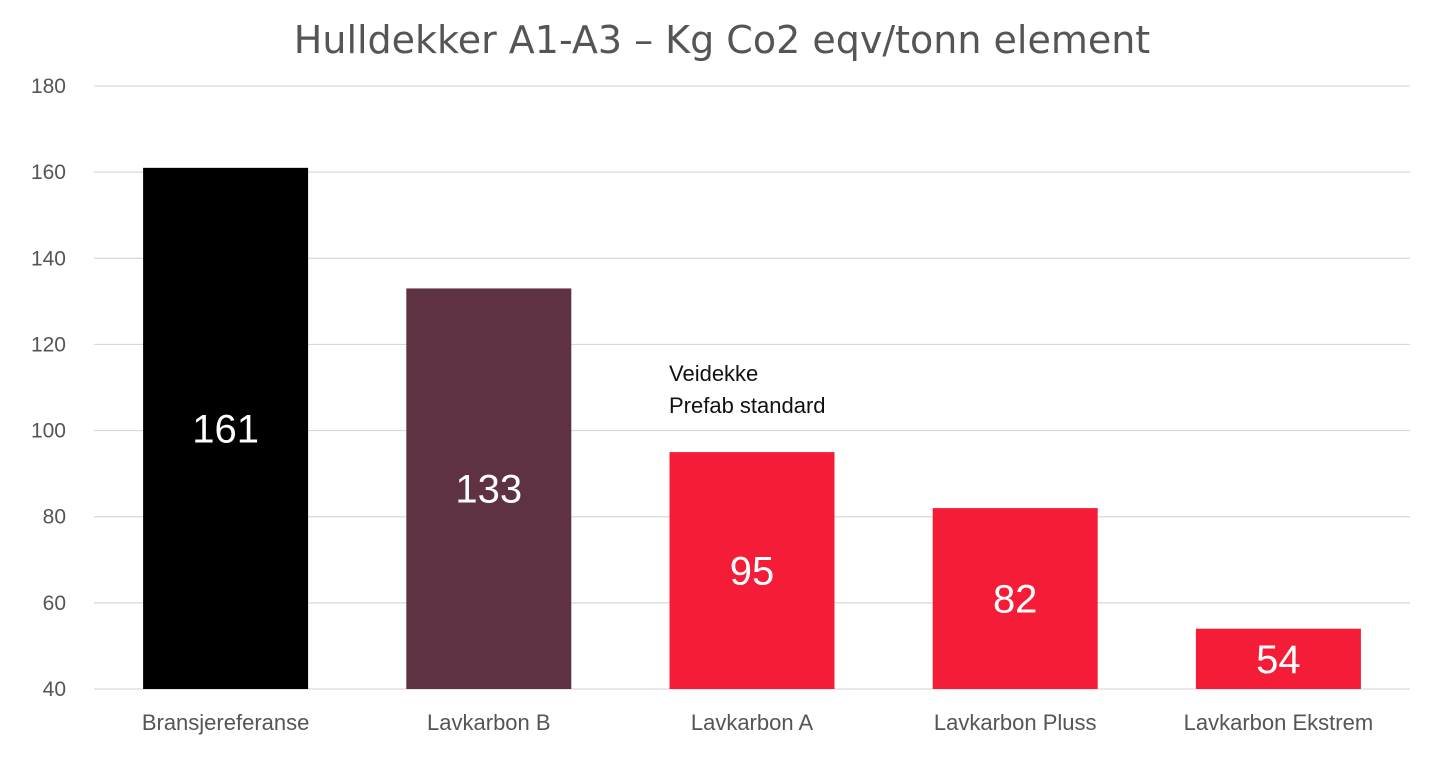  What do you see at coordinates (489, 722) in the screenshot?
I see `category-label: Lavkarbon B` at bounding box center [489, 722].